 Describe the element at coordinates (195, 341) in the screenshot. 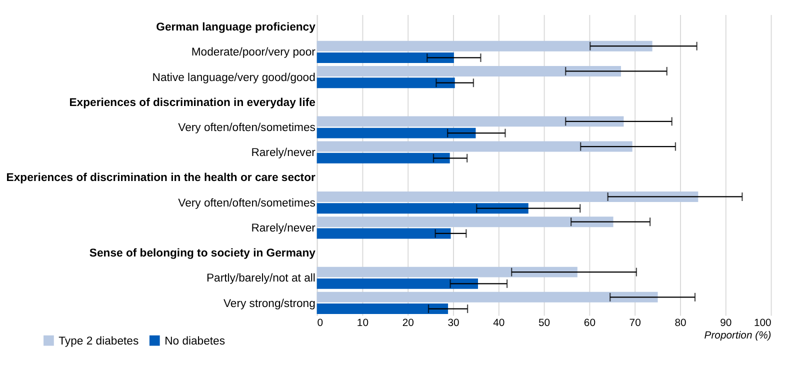

I see `legend-label: No diabetes` at that location.